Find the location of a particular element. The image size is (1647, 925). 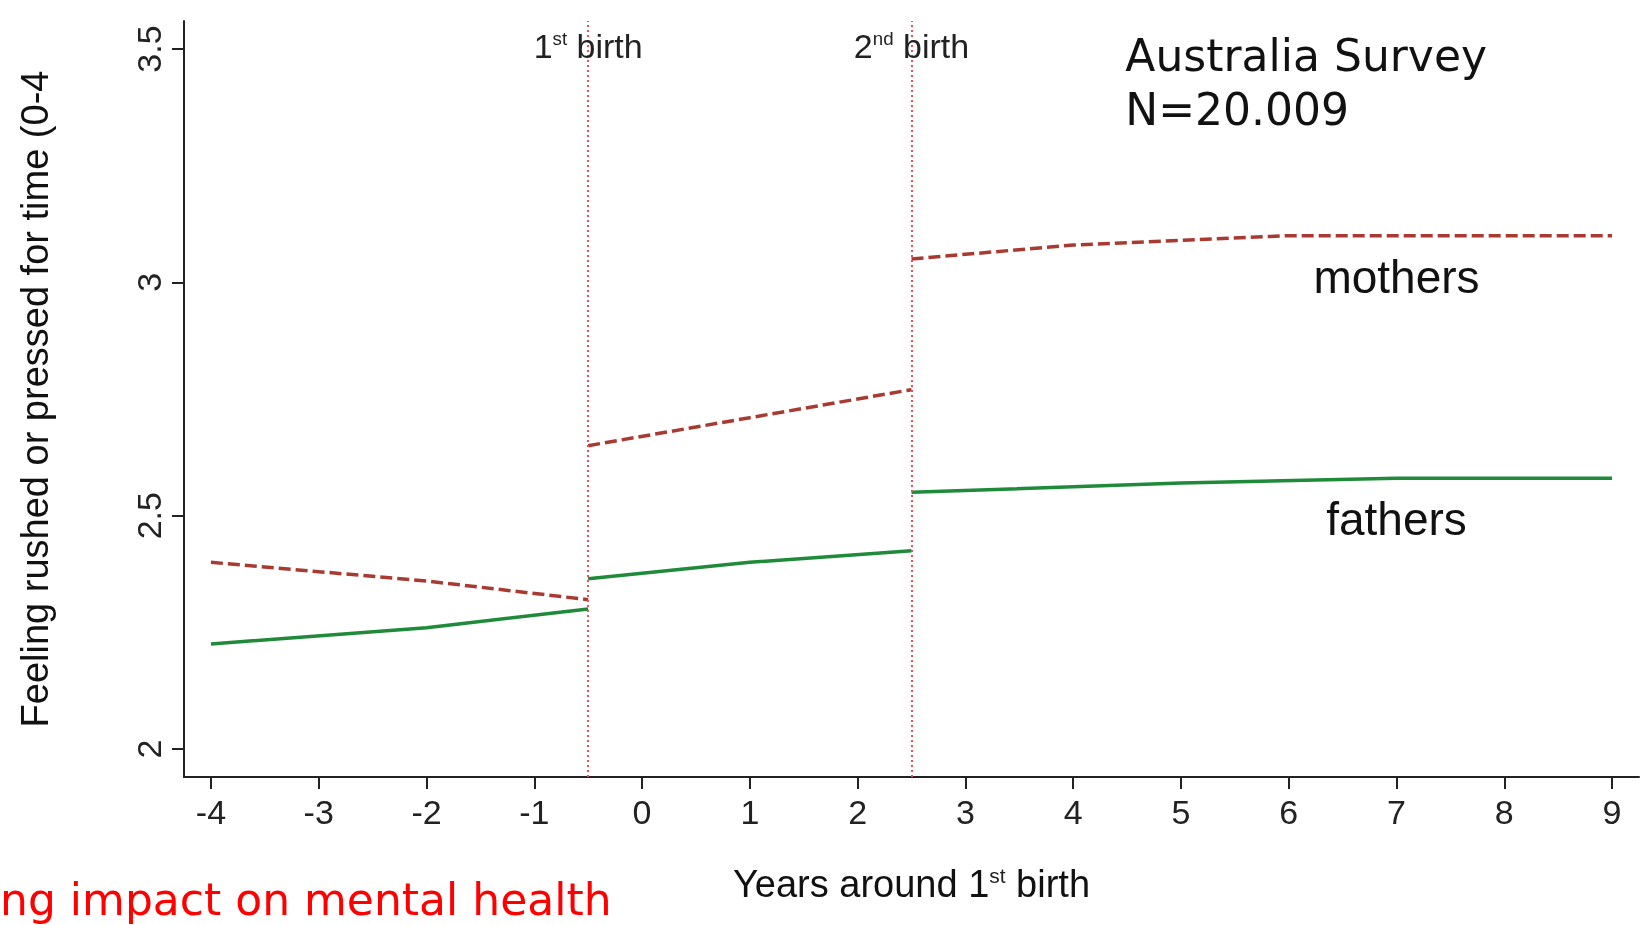

x-tick-label: 7 is located at coordinates (1396, 812).